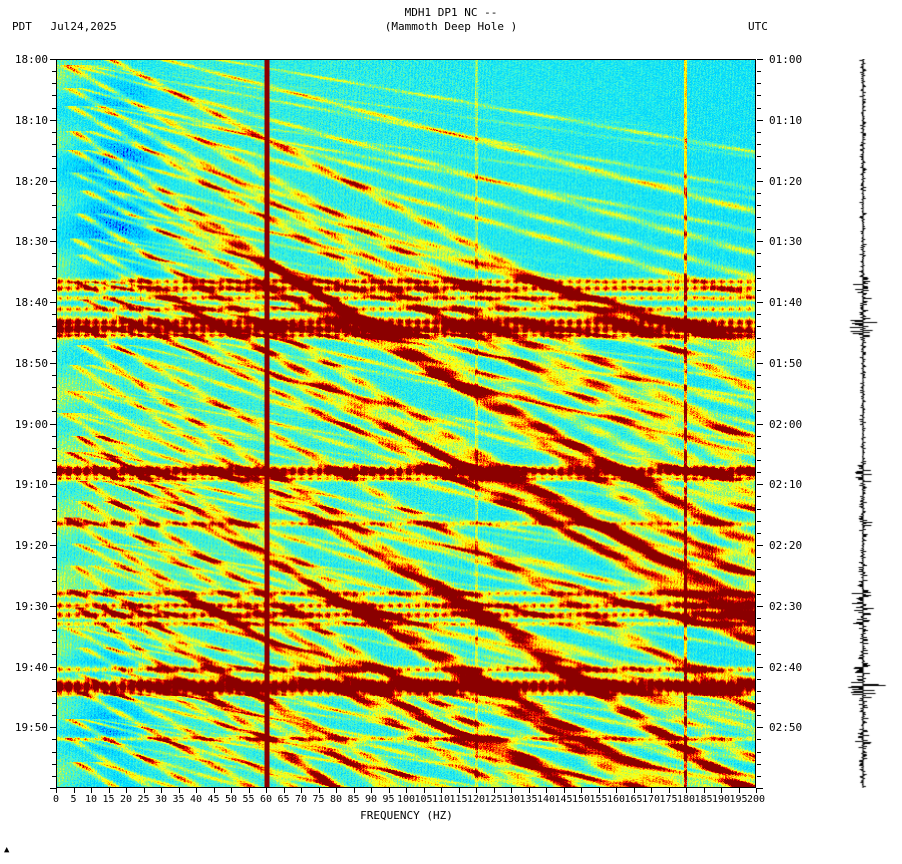  I want to click on frequency-label: 155, so click(598, 799).